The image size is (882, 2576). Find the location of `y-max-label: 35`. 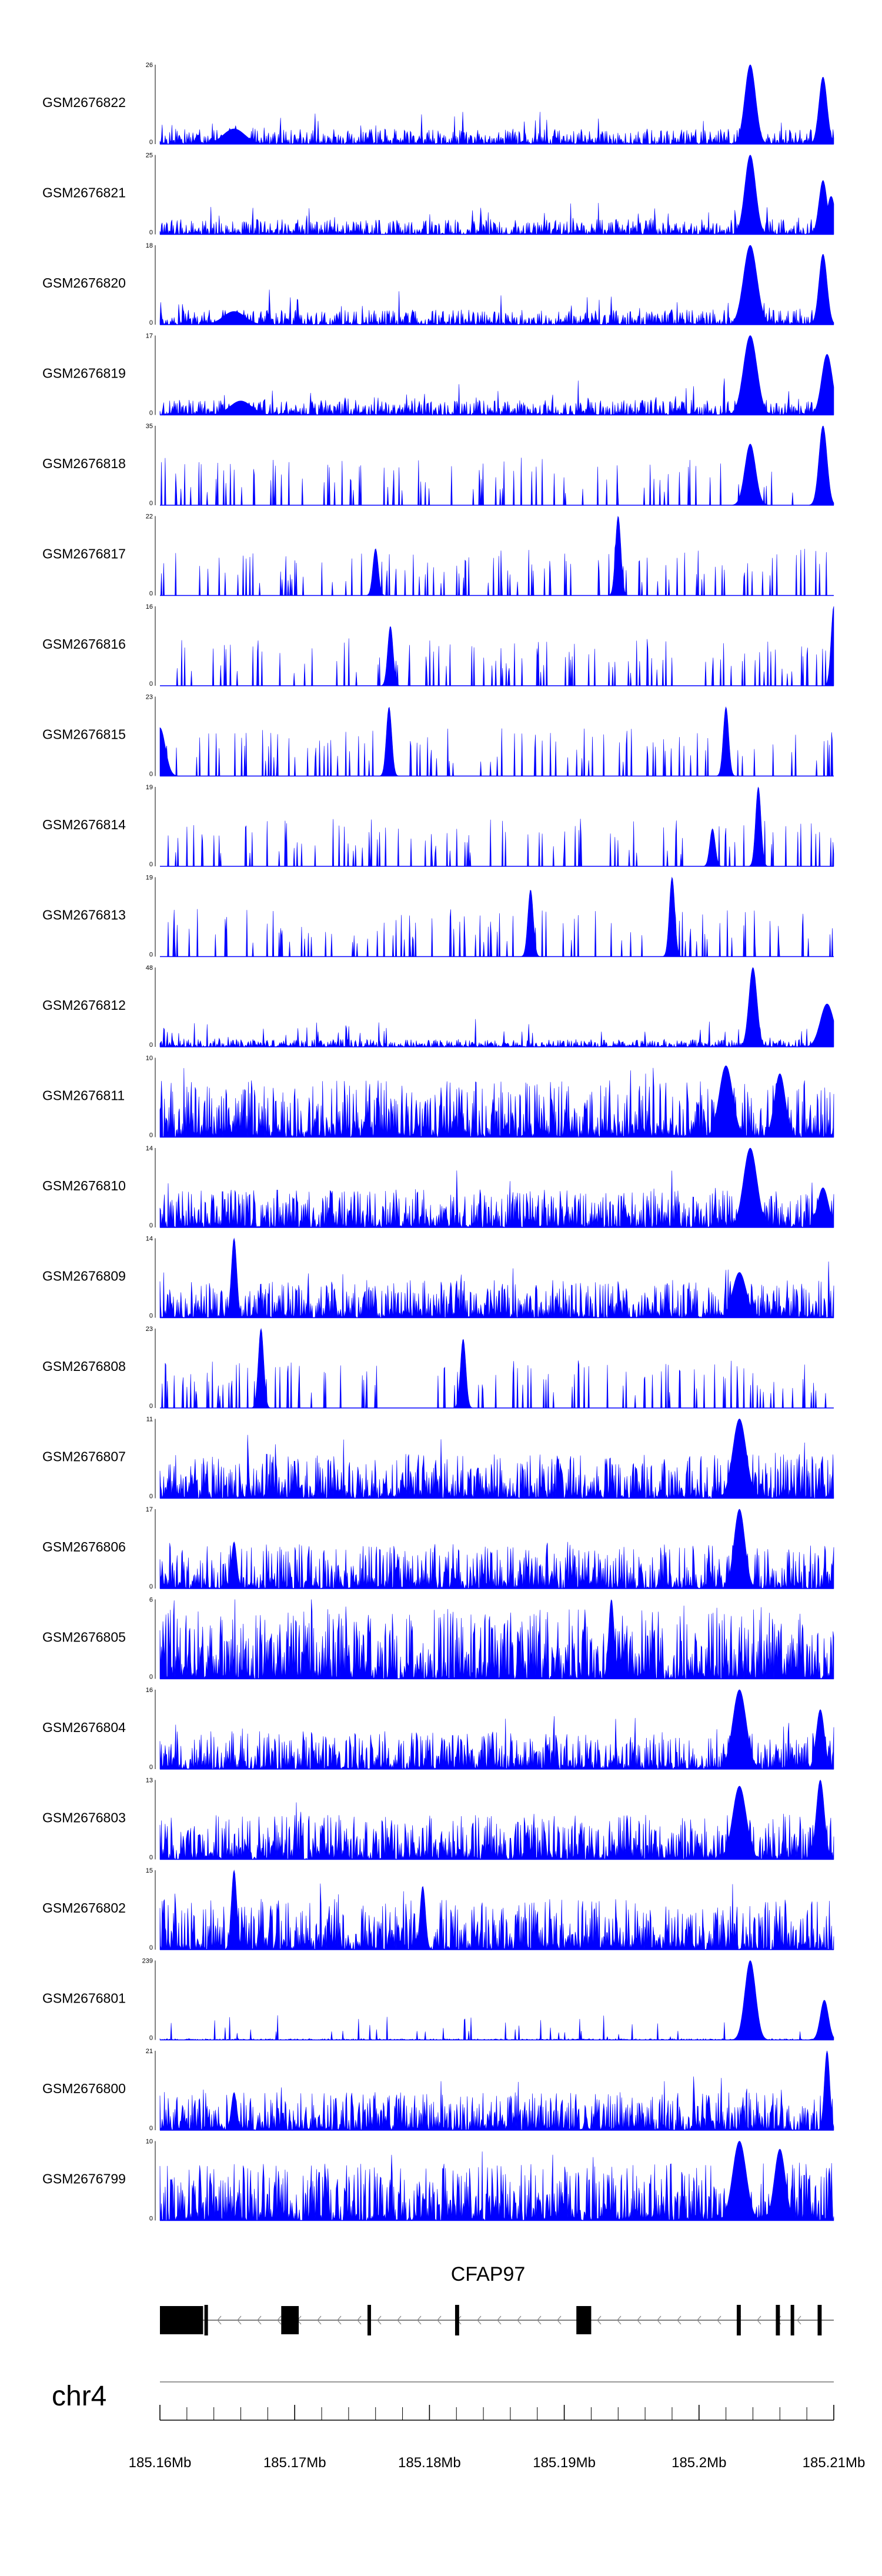

y-max-label: 35 is located at coordinates (149, 426).